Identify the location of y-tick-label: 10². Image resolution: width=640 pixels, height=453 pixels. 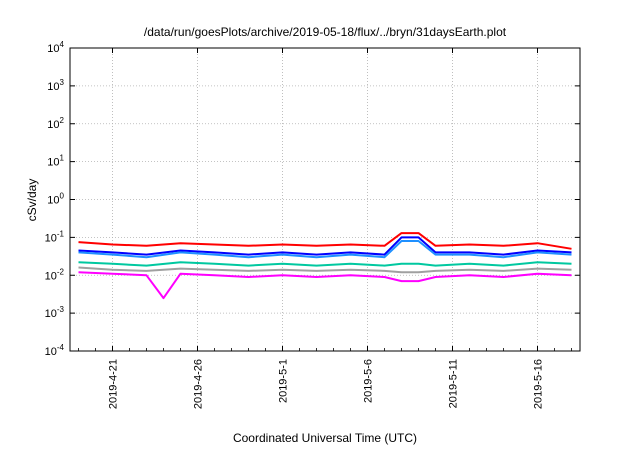
(55, 123).